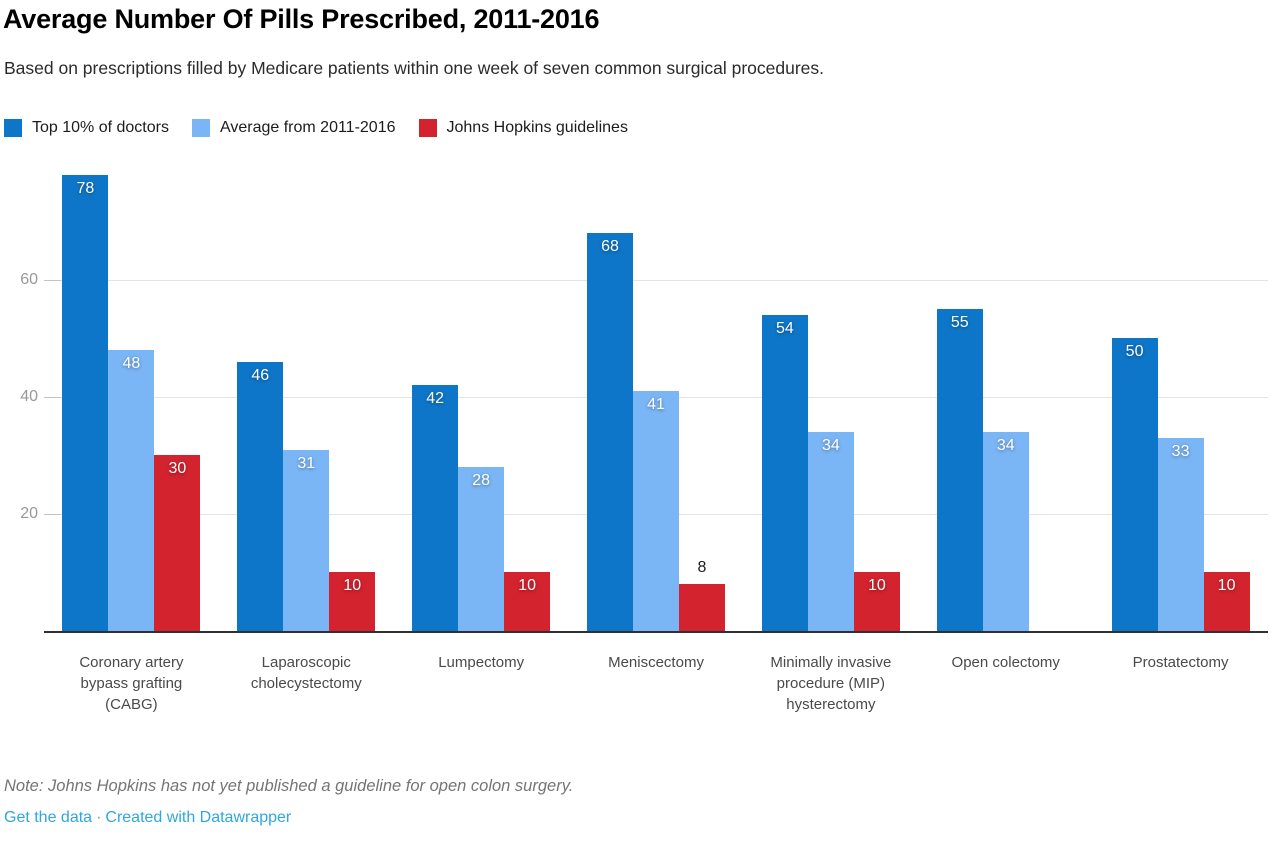 Image resolution: width=1270 pixels, height=846 pixels. What do you see at coordinates (610, 432) in the screenshot?
I see `bar-top-10-of-doctors: 68` at bounding box center [610, 432].